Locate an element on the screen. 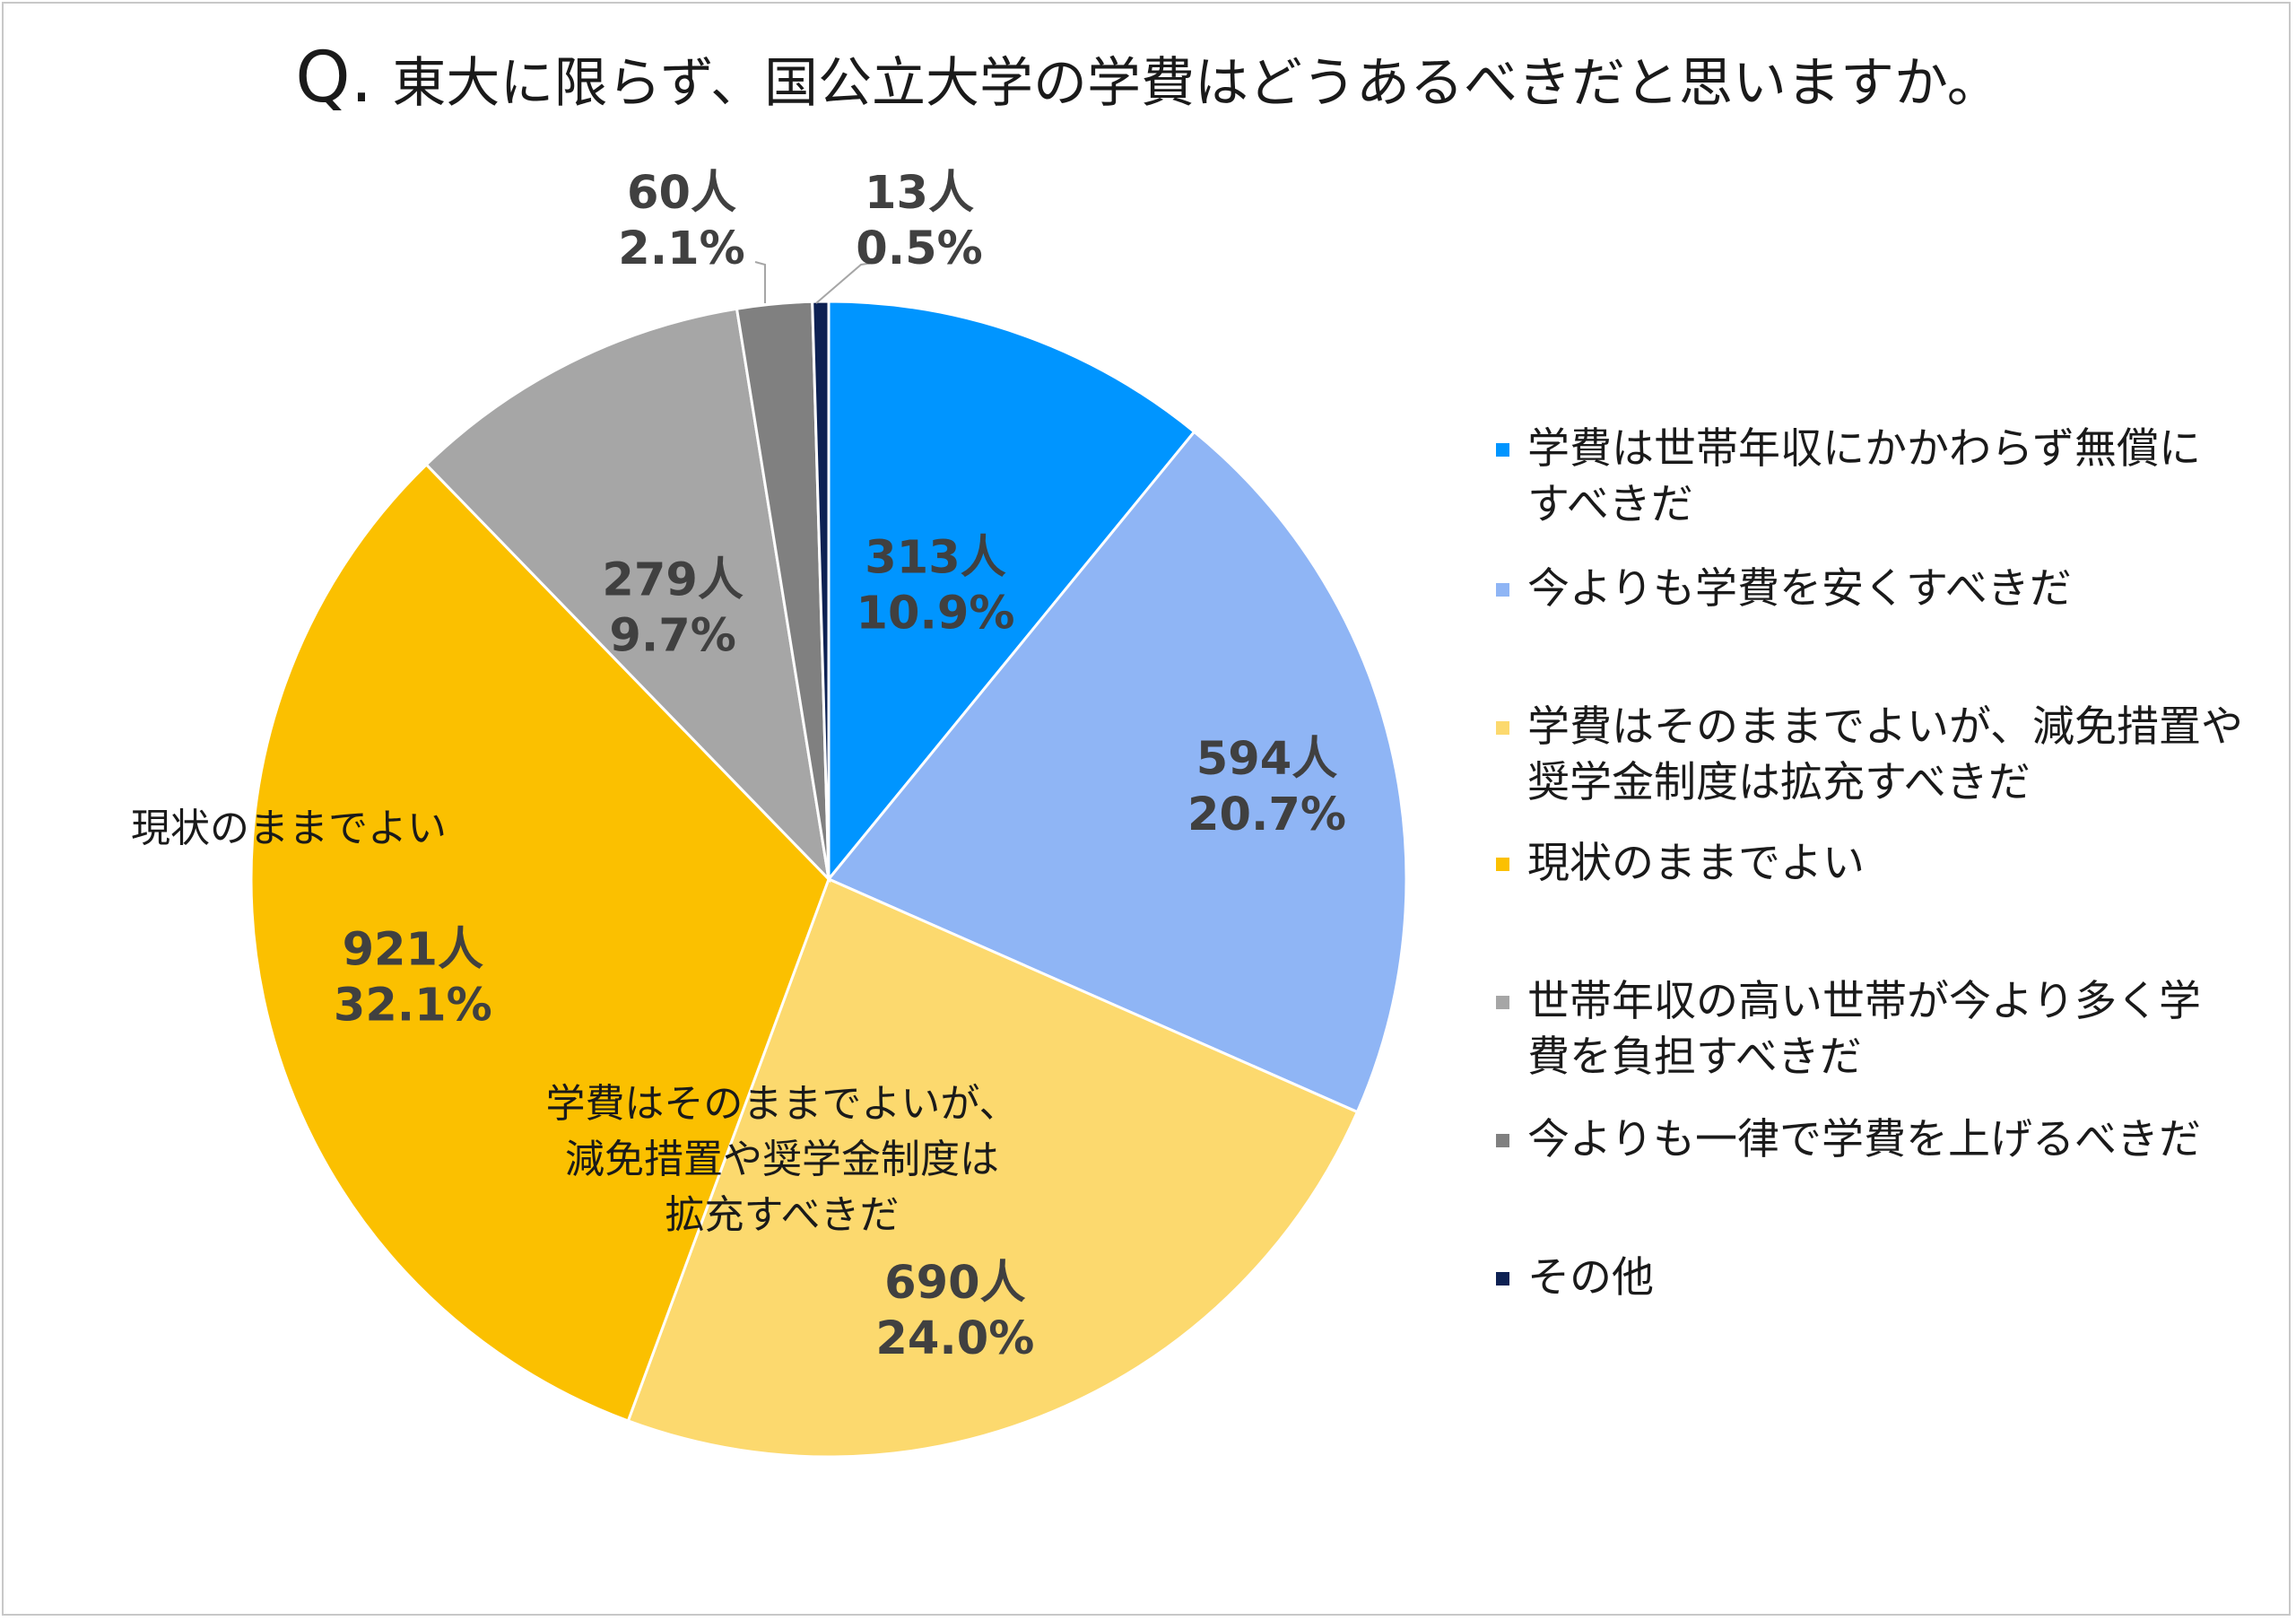 The height and width of the screenshot is (1621, 2296). chart-title: Q. 東大に限らず、国公立大学の学費はどうあるべきだと思いますか。 is located at coordinates (1148, 78).